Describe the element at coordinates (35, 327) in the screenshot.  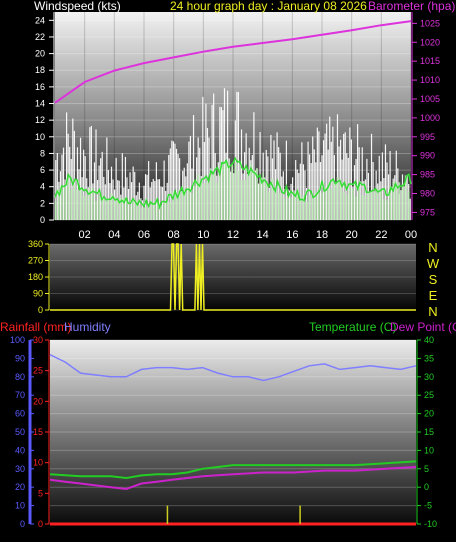
I see `rainfall-title: Rainfall (mm)` at that location.